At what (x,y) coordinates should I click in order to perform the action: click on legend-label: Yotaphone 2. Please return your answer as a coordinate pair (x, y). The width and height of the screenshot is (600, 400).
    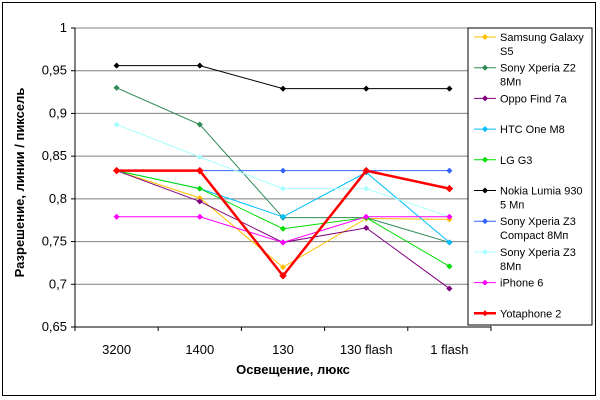
    Looking at the image, I should click on (530, 314).